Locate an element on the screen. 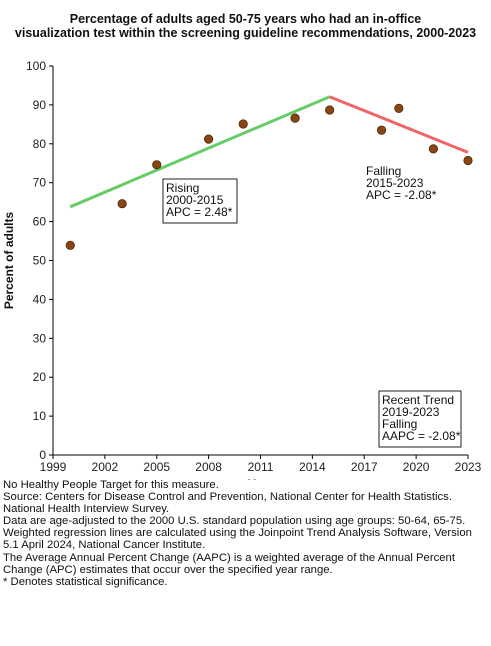 The height and width of the screenshot is (646, 491). x-tick-label: 2002 is located at coordinates (105, 467).